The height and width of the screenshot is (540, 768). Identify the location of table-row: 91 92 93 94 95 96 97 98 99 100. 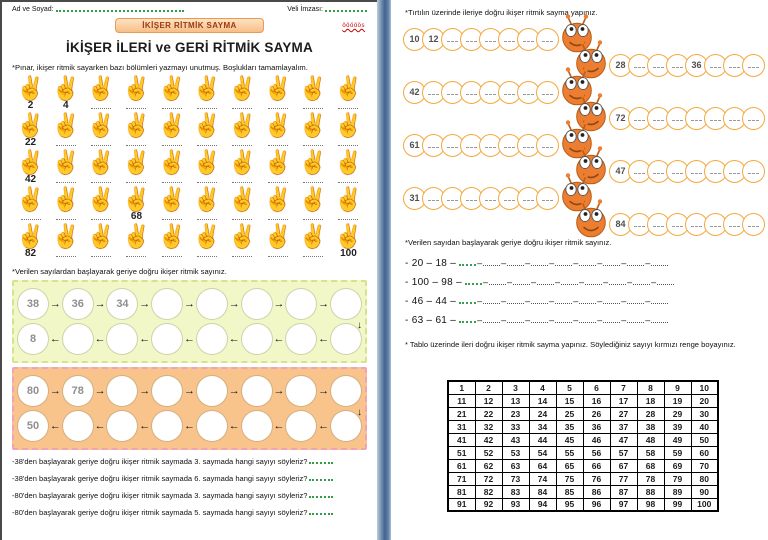
(583, 504).